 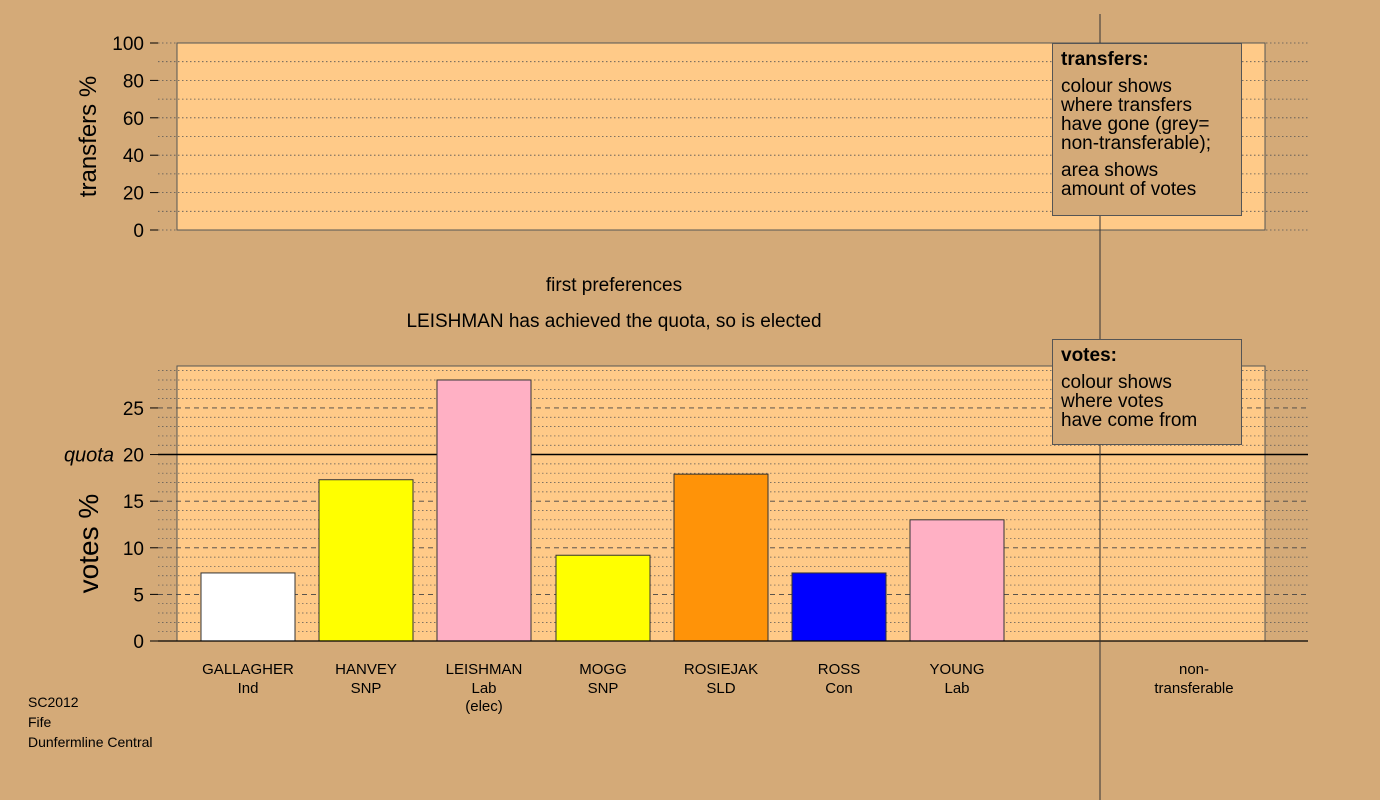 I want to click on candidate-name-label: MOGG, so click(x=603, y=669).